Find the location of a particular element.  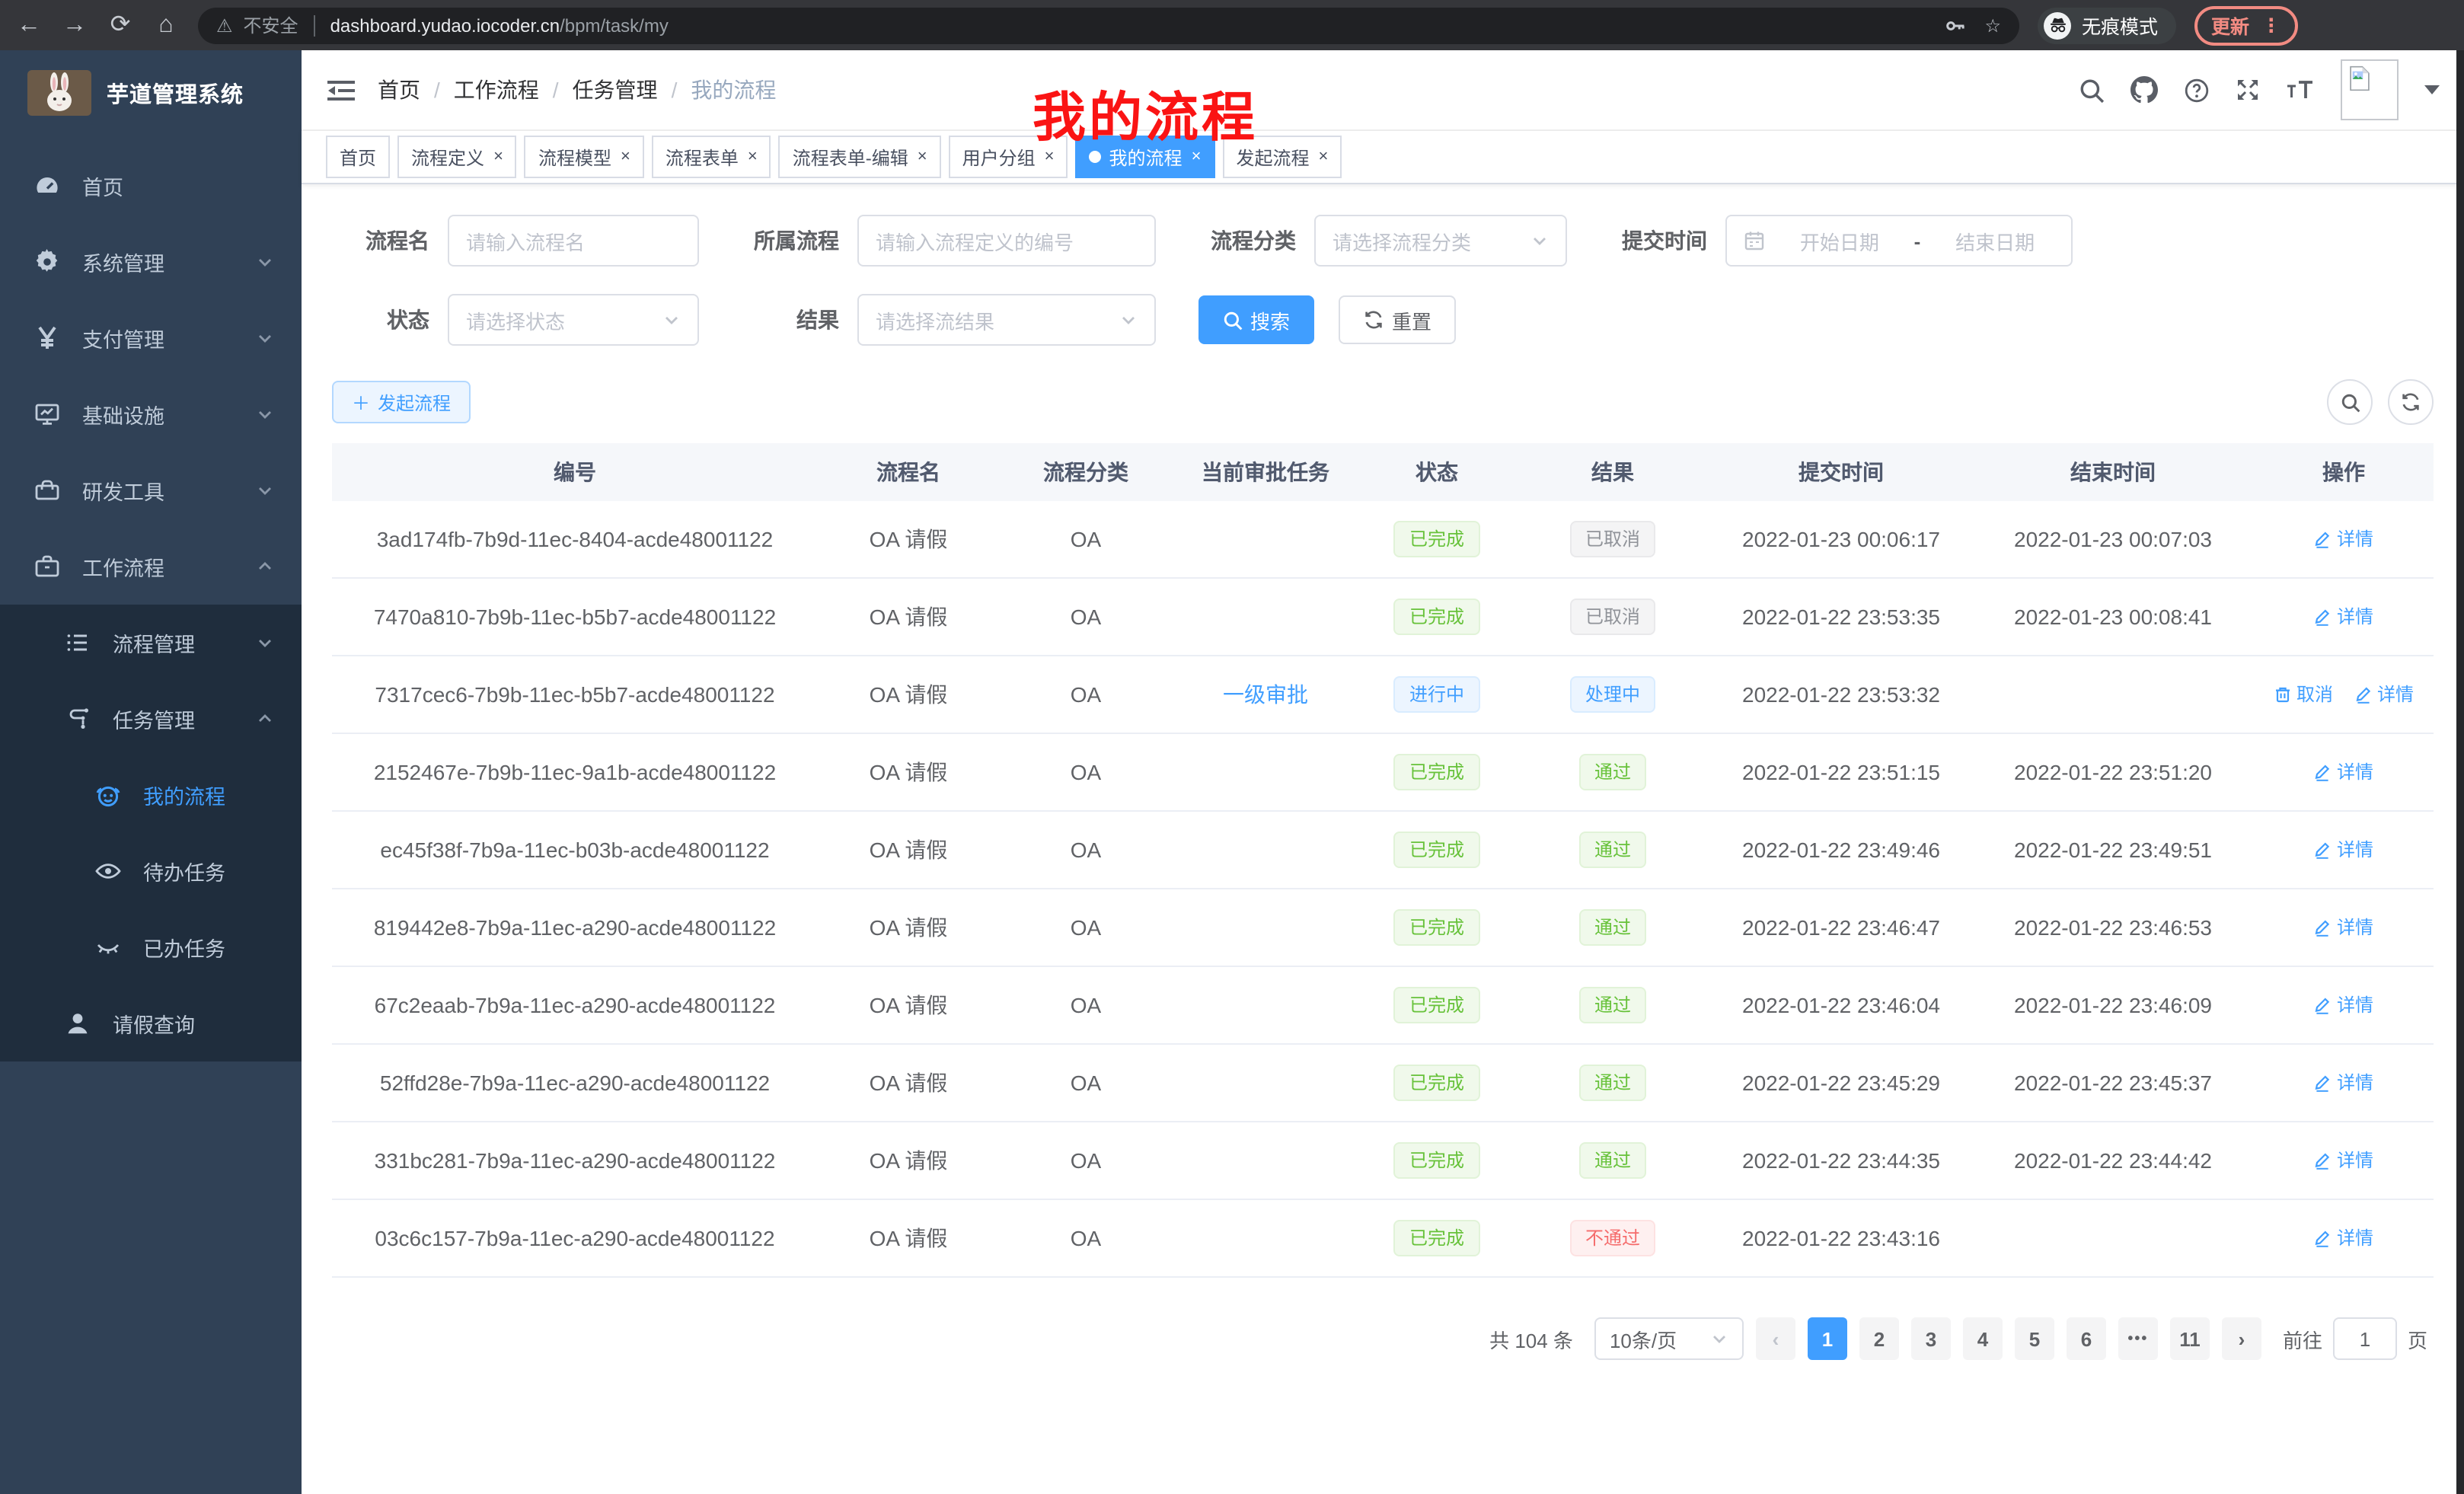

sidebar-item-label: 我的流程 is located at coordinates (184, 797).